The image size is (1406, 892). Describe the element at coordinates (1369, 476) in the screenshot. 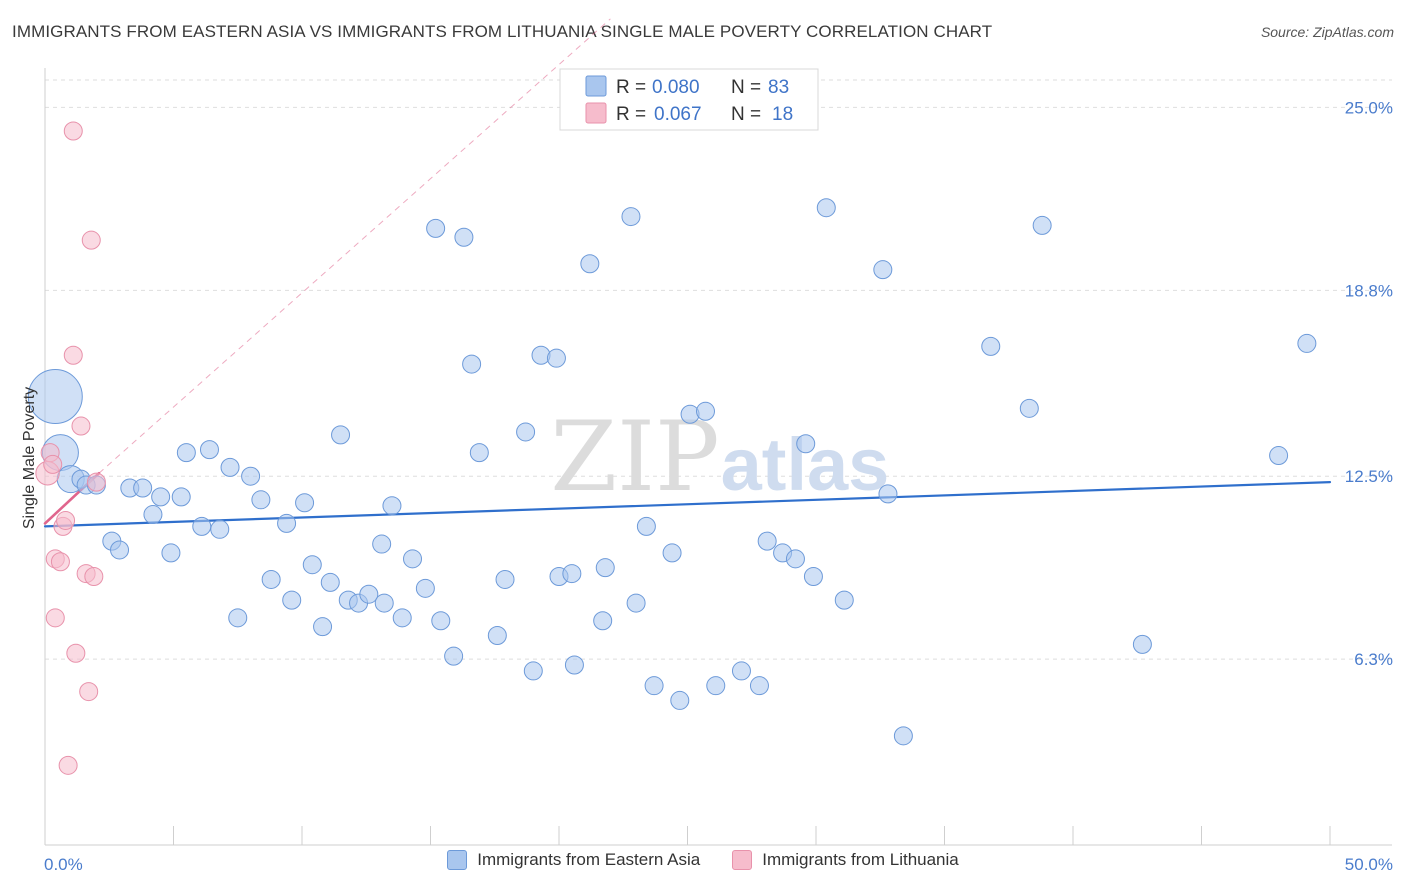

I see `y-tick-label-2: 12.5%` at that location.